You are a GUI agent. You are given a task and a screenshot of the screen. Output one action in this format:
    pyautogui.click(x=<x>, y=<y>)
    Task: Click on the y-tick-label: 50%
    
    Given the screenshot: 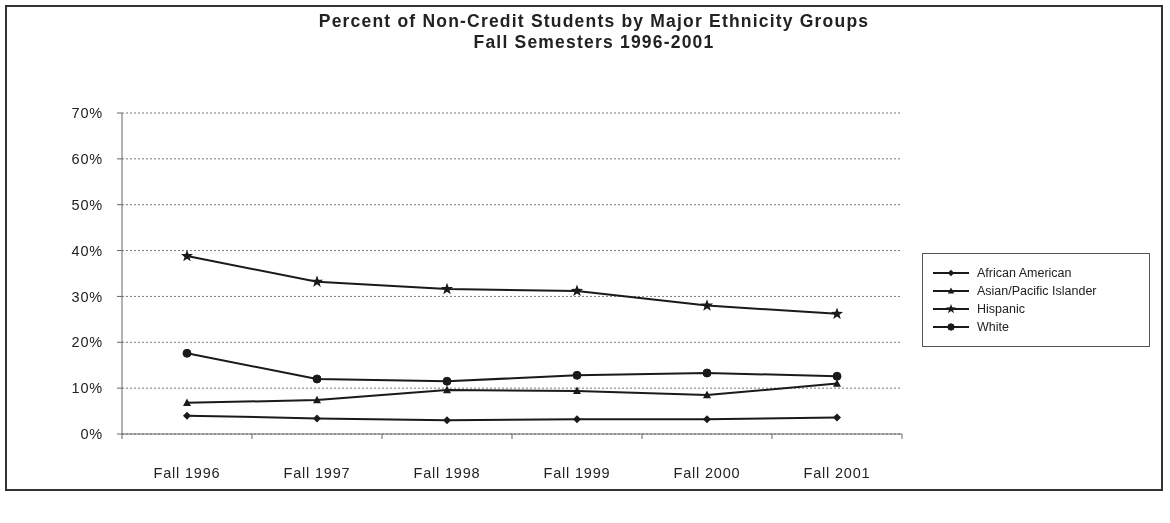 What is the action you would take?
    pyautogui.click(x=87, y=204)
    